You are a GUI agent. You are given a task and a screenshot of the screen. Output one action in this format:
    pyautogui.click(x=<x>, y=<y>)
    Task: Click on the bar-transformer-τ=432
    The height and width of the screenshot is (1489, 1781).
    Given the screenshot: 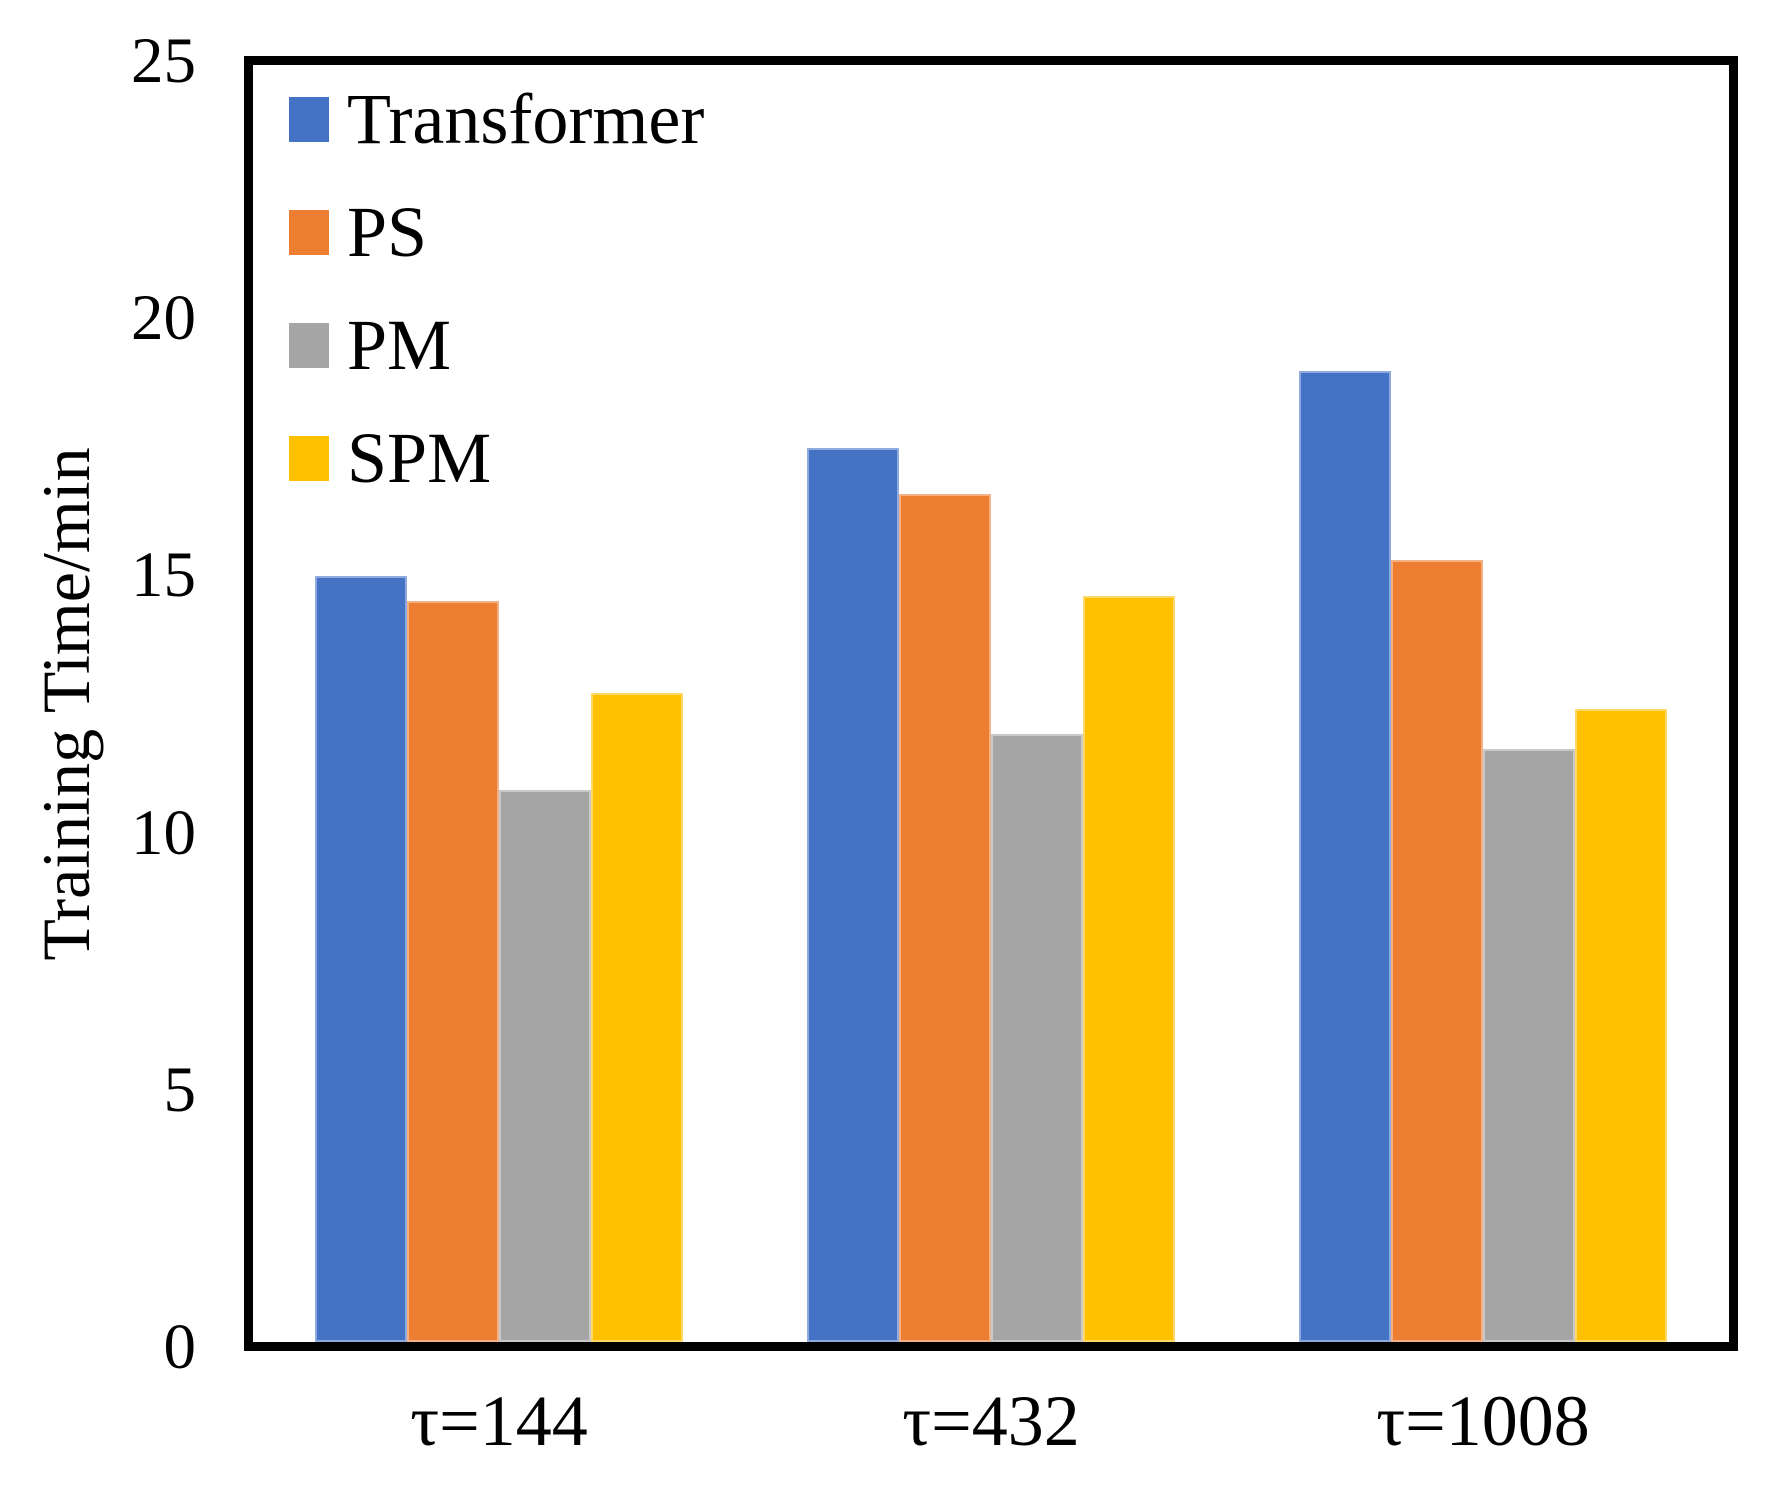 What is the action you would take?
    pyautogui.click(x=853, y=895)
    